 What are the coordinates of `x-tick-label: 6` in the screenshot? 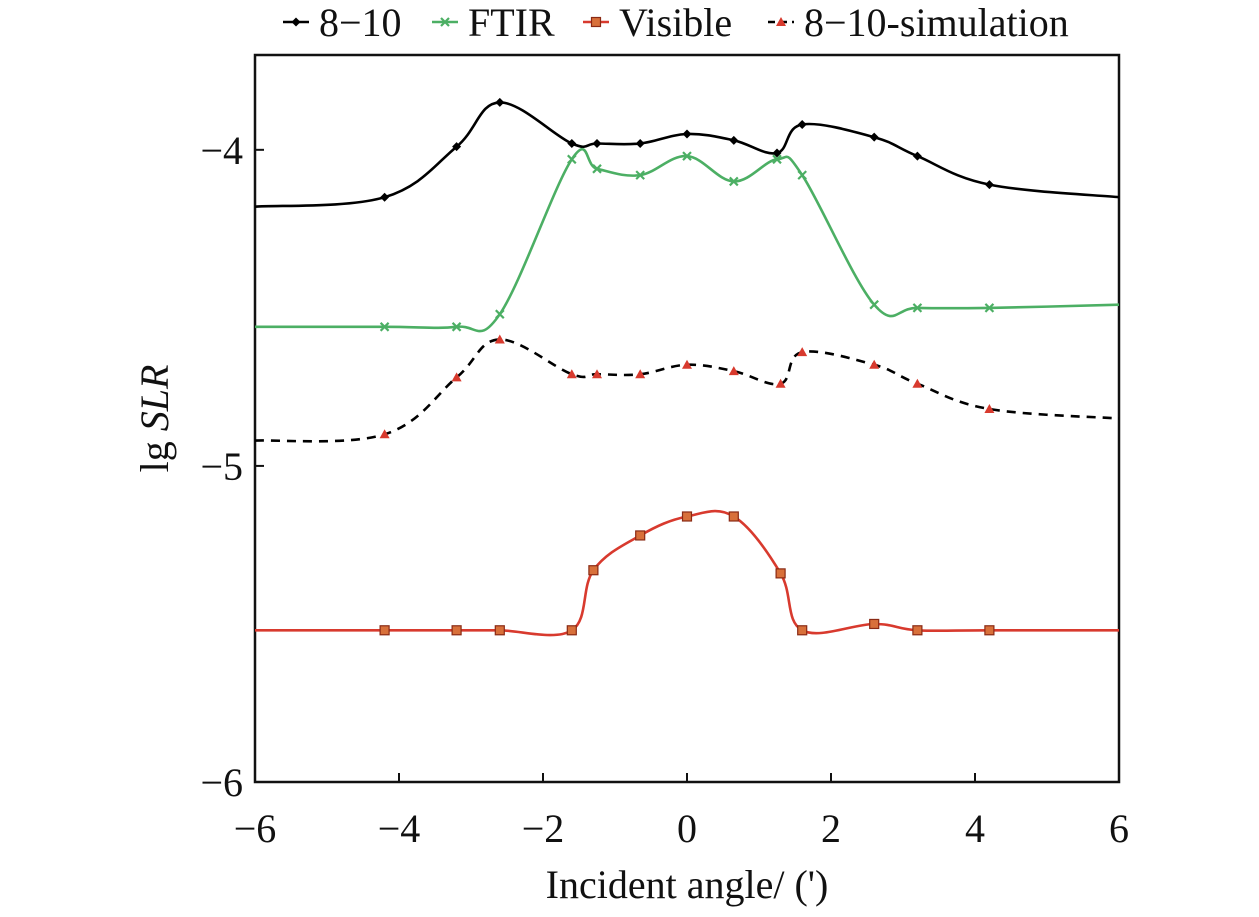 It's located at (1119, 828).